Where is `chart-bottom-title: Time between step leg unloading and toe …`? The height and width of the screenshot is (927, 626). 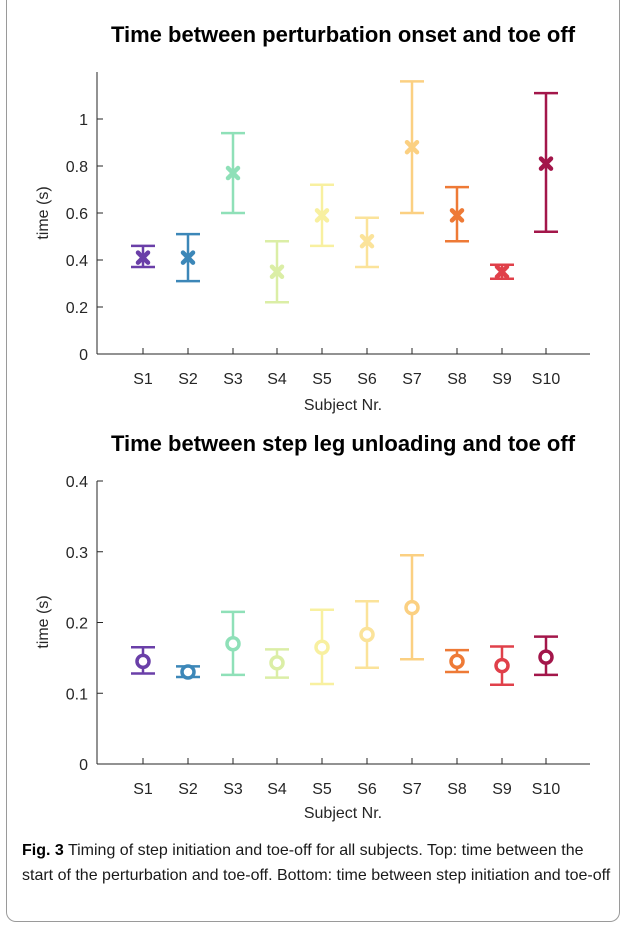 chart-bottom-title: Time between step leg unloading and toe … is located at coordinates (343, 443).